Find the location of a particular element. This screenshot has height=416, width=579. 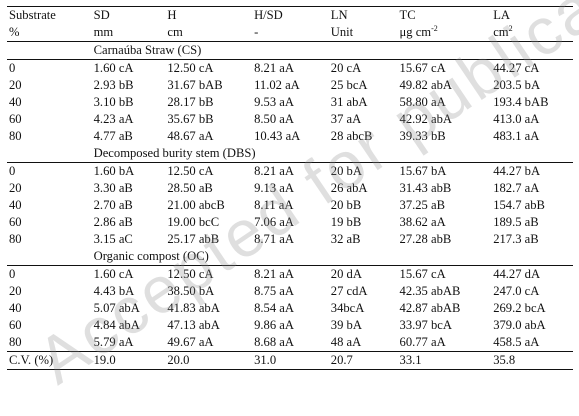

column-header: LN is located at coordinates (365, 15).